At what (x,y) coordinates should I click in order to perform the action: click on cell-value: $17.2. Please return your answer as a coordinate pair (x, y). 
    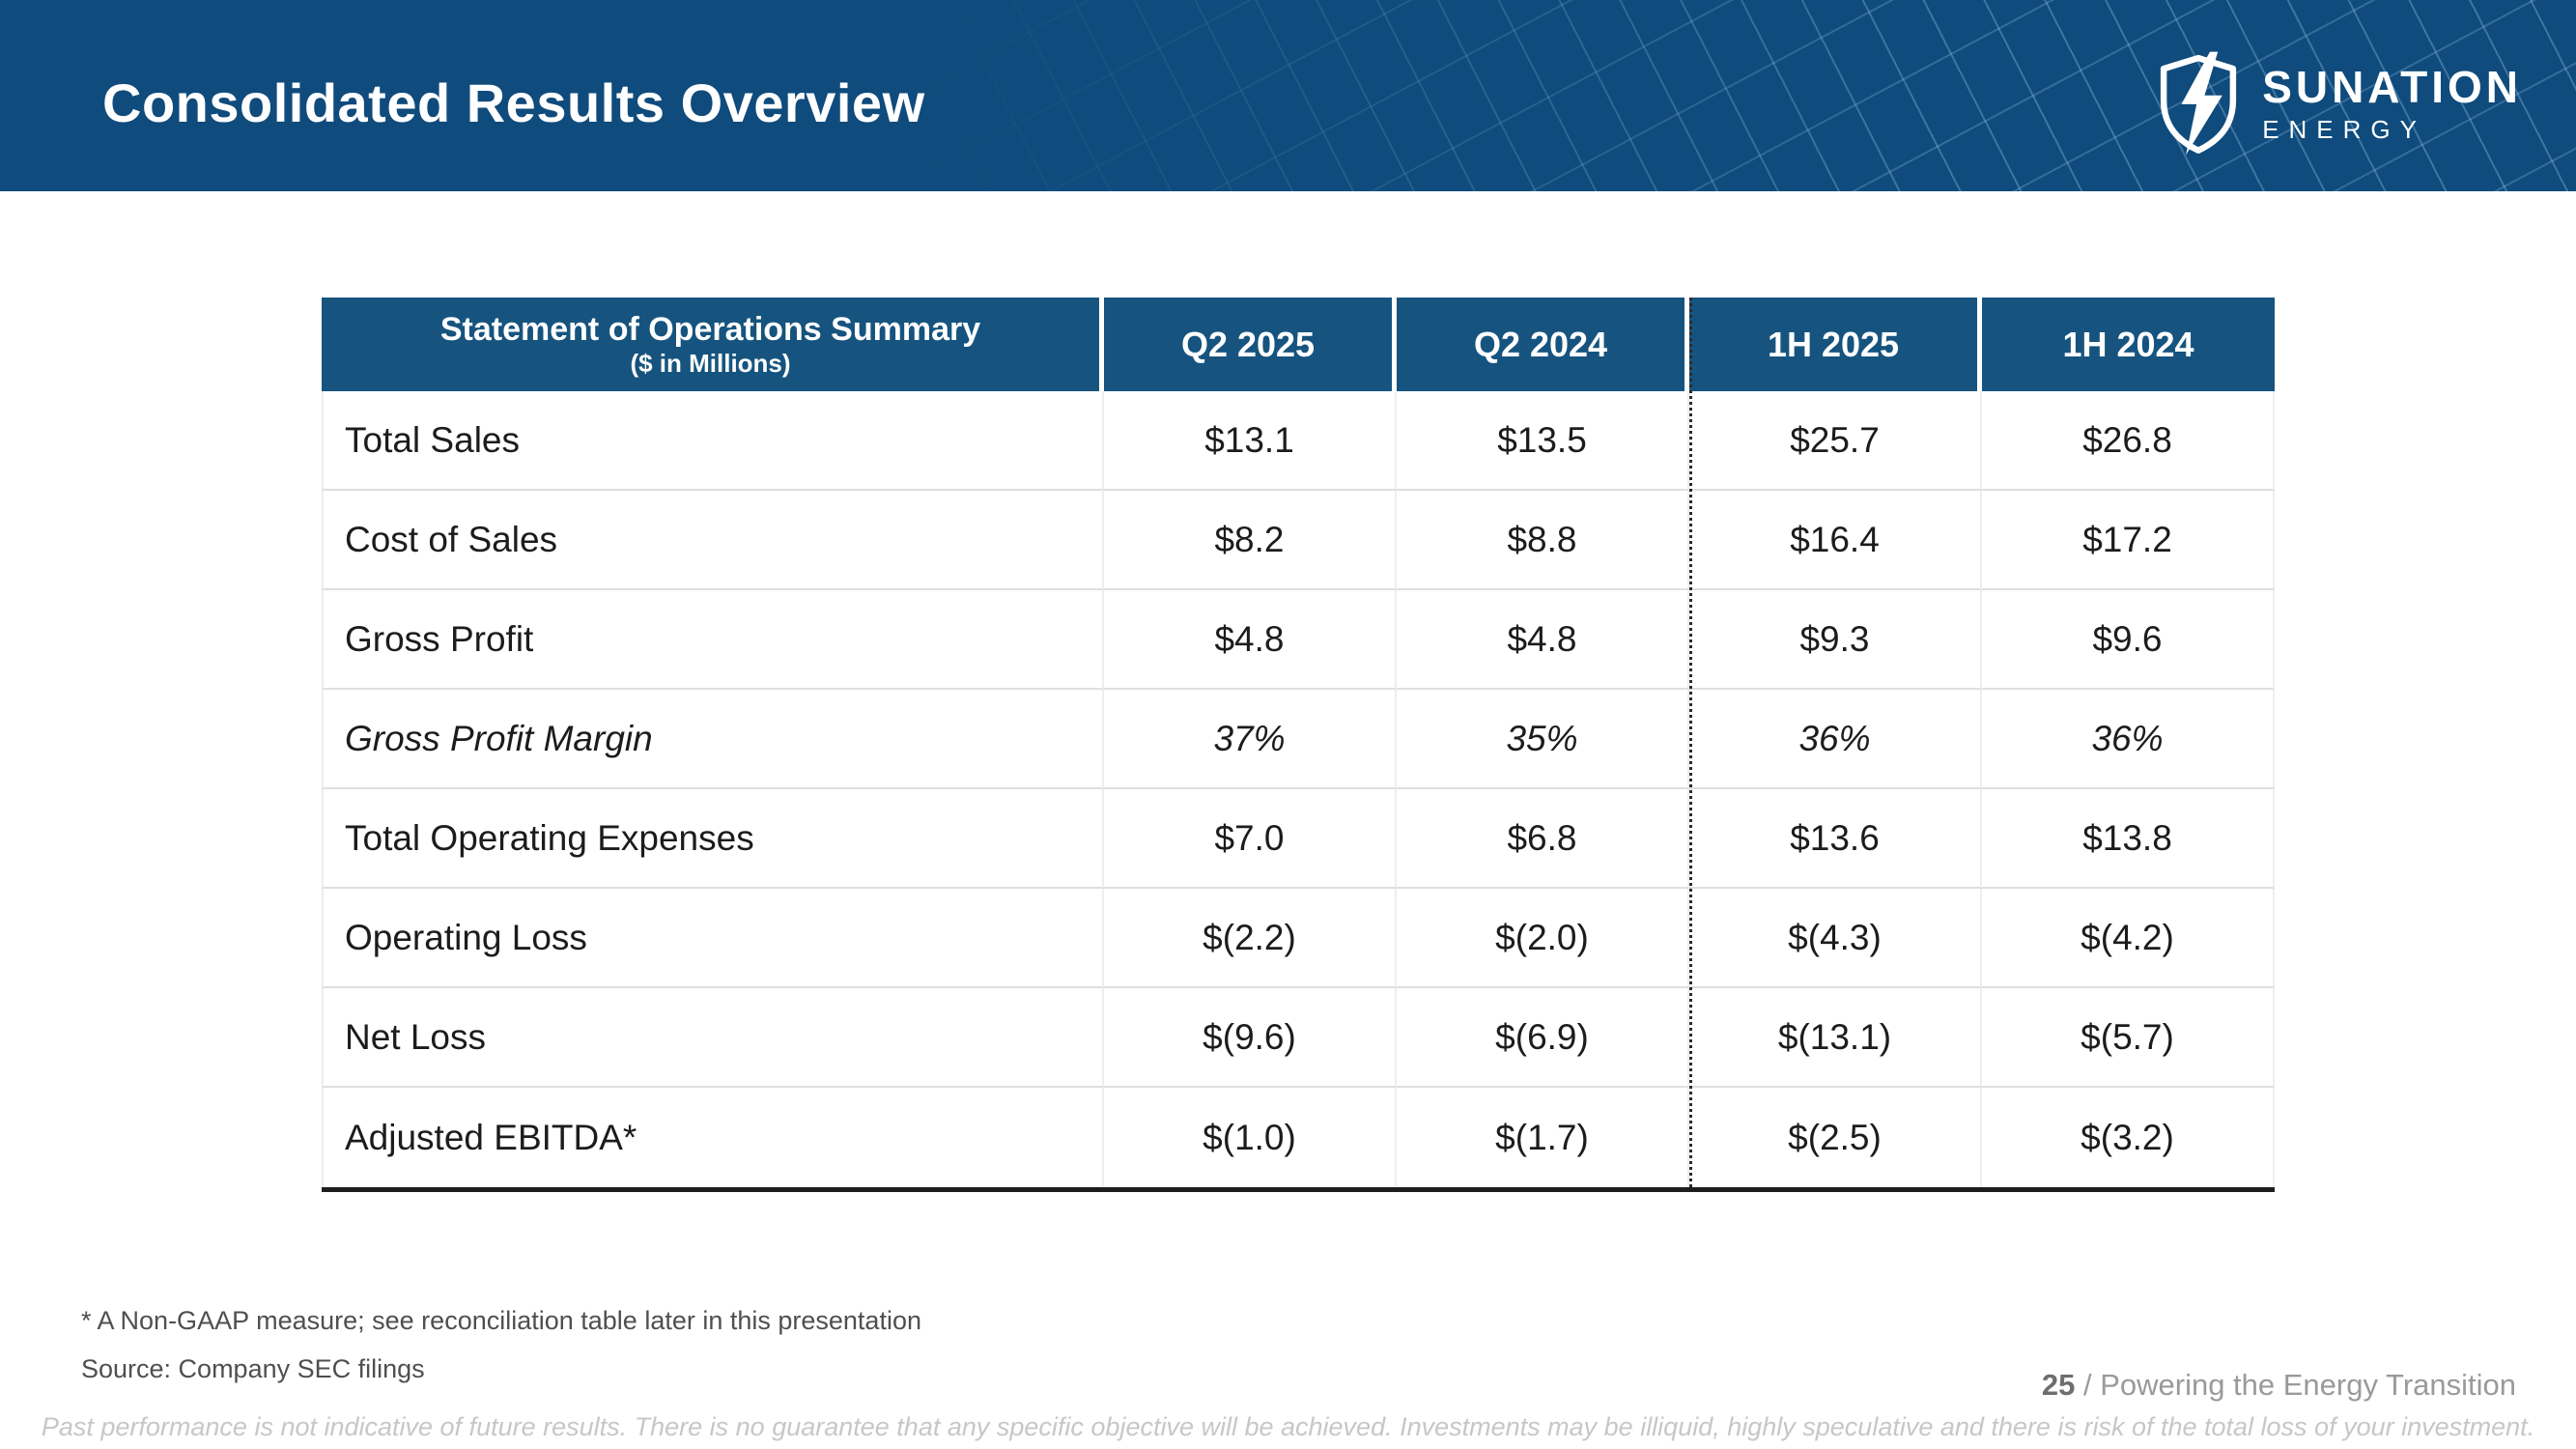
    Looking at the image, I should click on (2128, 540).